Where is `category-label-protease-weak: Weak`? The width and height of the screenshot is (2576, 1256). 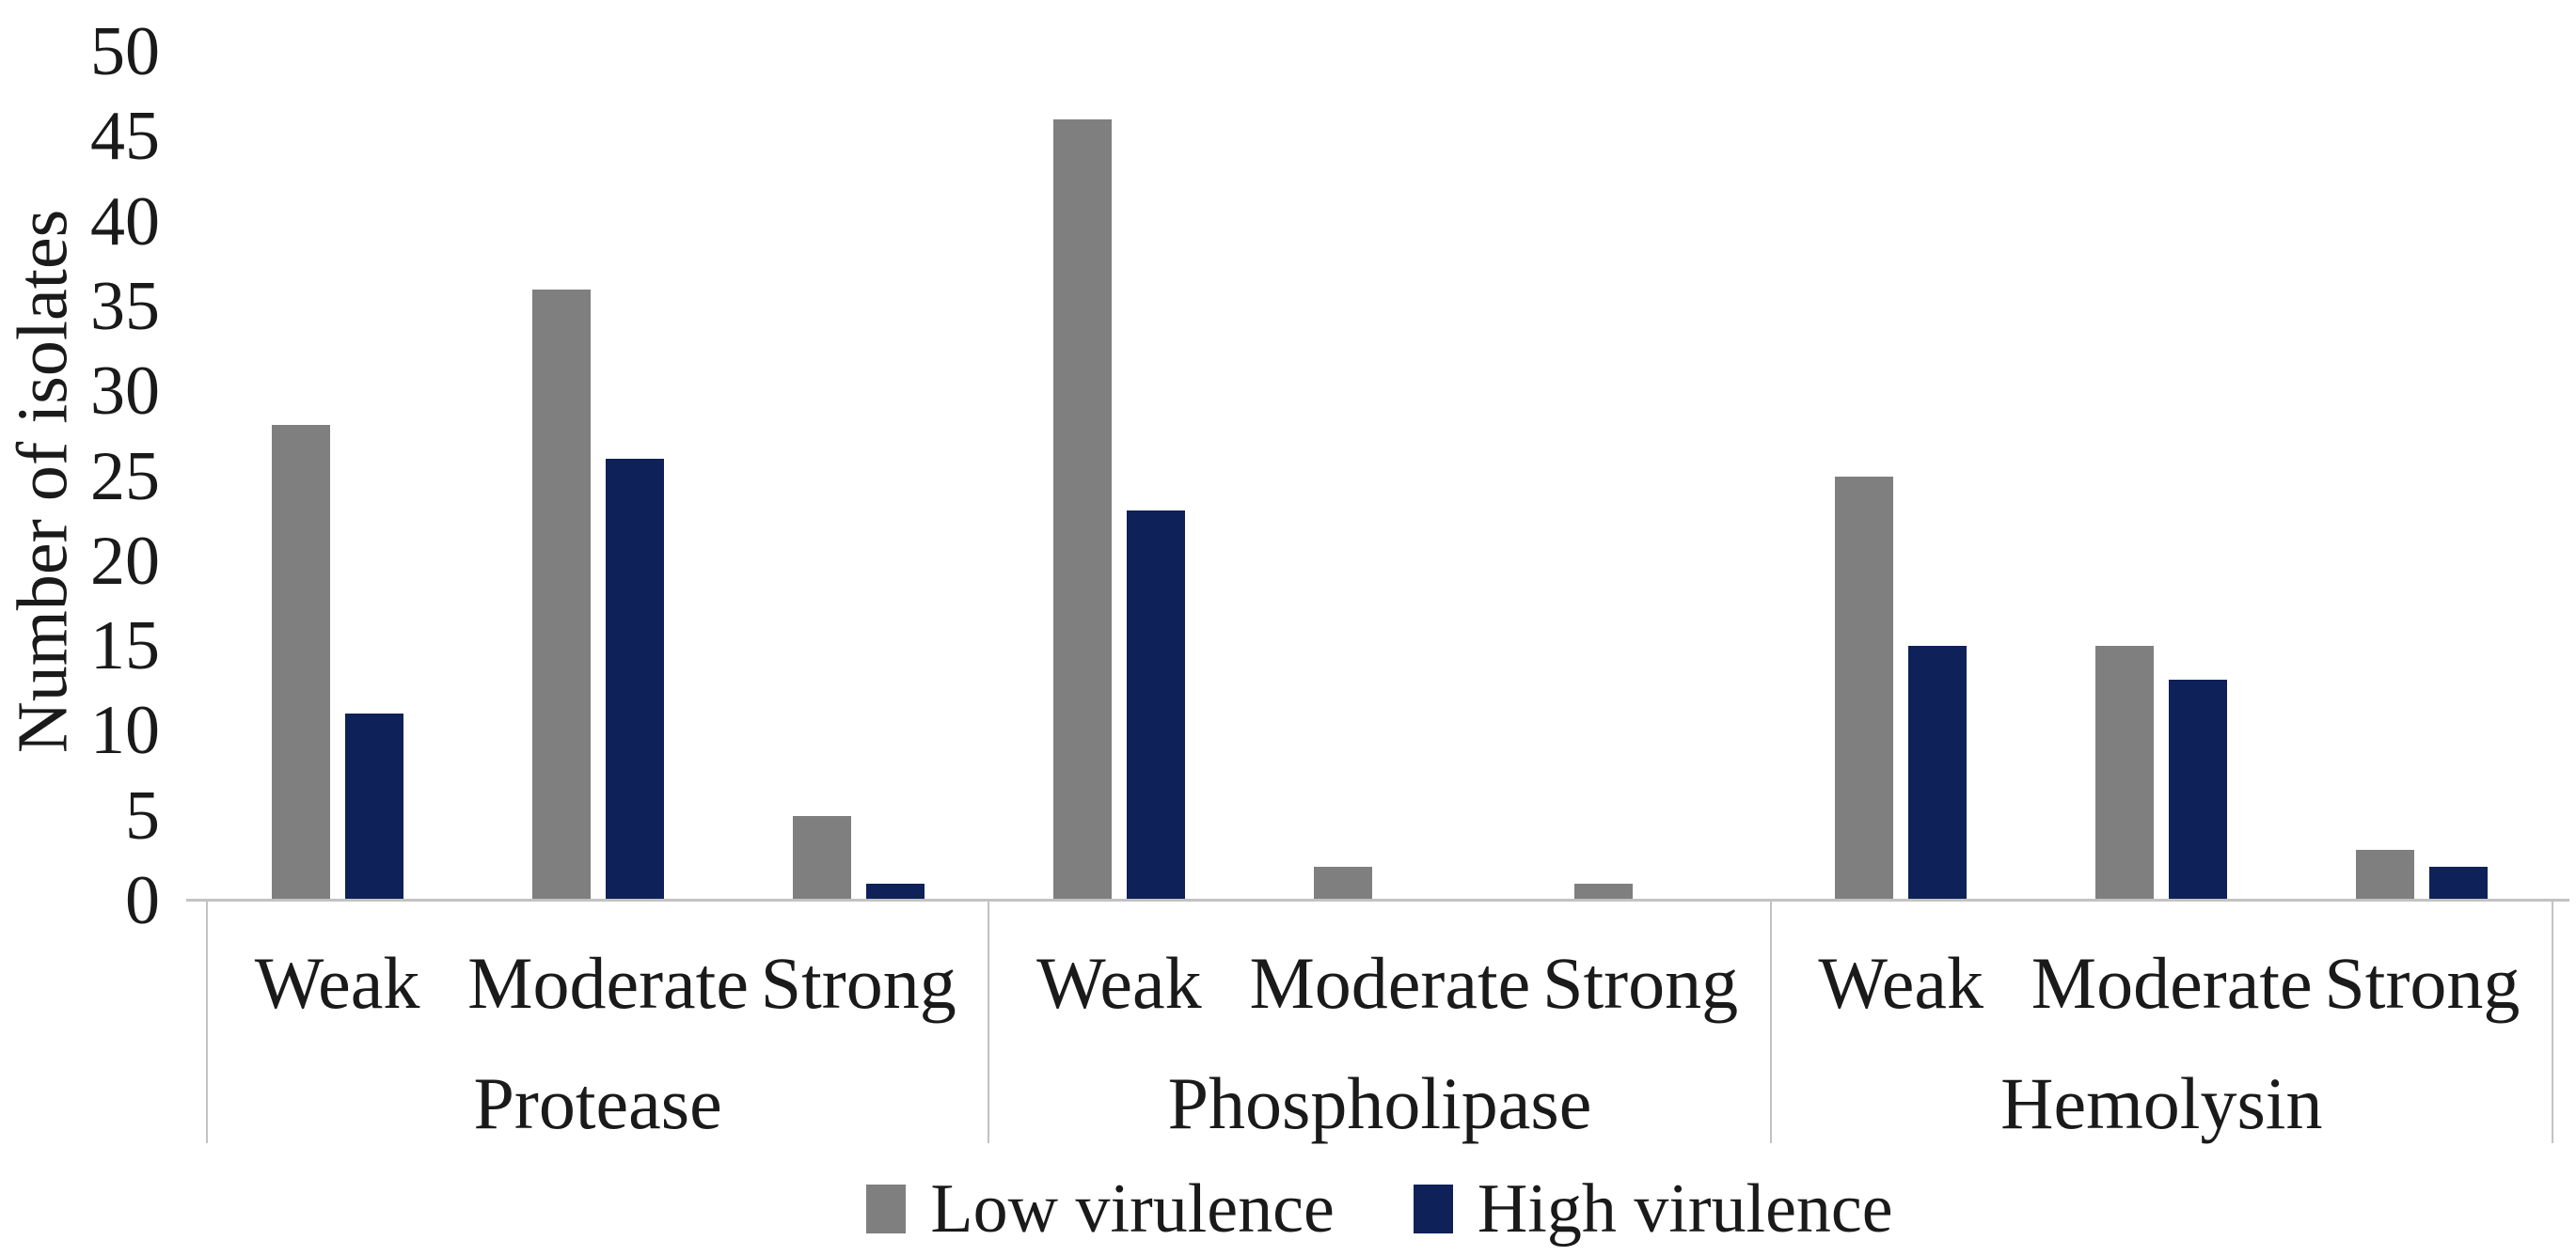 category-label-protease-weak: Weak is located at coordinates (337, 983).